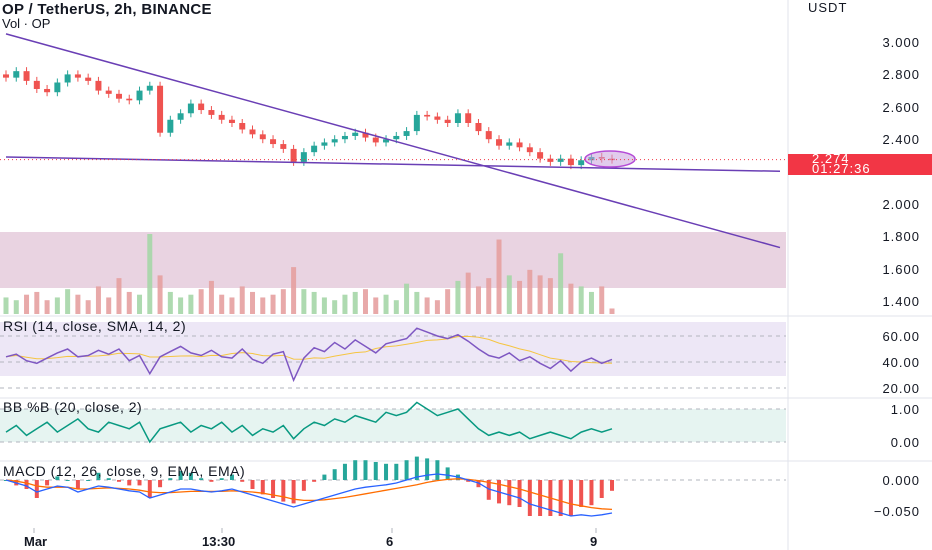 The width and height of the screenshot is (932, 550). Describe the element at coordinates (95, 326) in the screenshot. I see `rsi-label: RSI (14, close, SMA, 14, 2)` at that location.